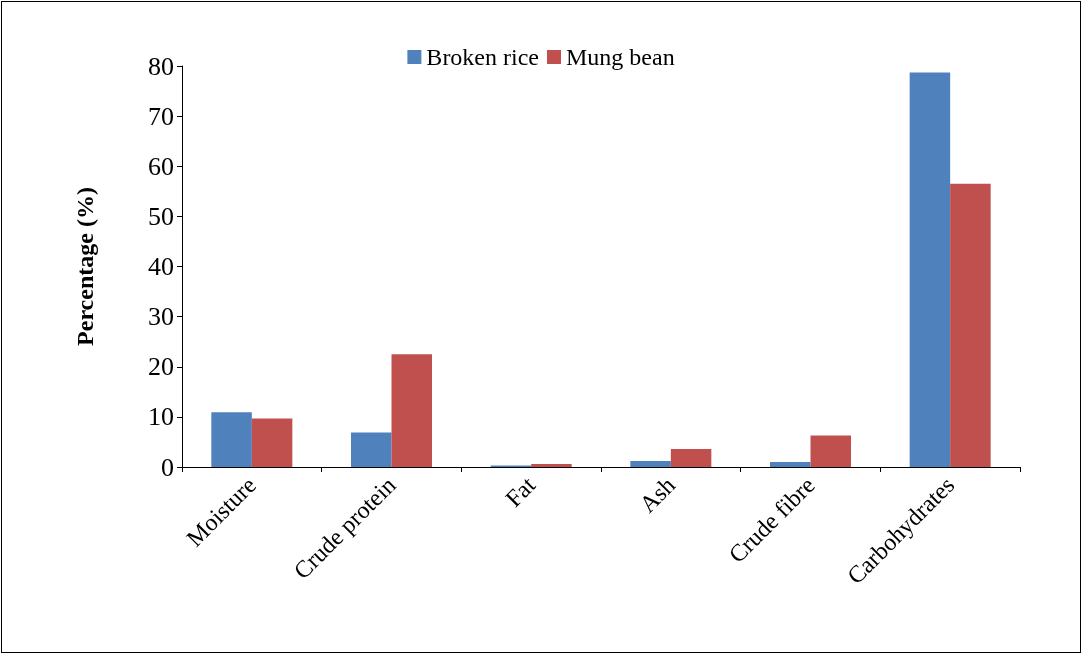 Image resolution: width=1082 pixels, height=654 pixels. What do you see at coordinates (167, 467) in the screenshot?
I see `y-tick-label: 0` at bounding box center [167, 467].